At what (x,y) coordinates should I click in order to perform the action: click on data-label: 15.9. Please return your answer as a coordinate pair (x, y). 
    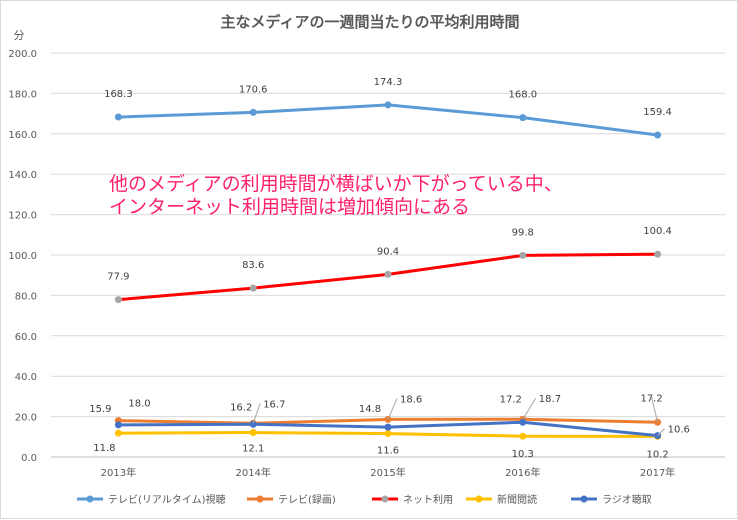
    Looking at the image, I should click on (100, 409).